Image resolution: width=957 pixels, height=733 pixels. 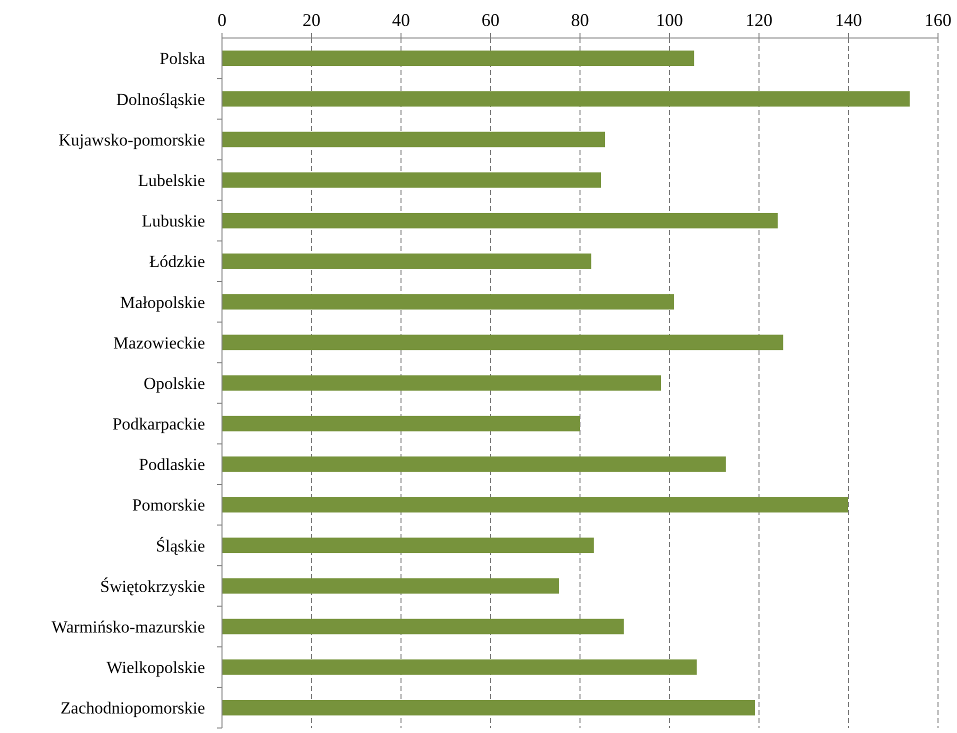 I want to click on x-tick-label: 40, so click(x=401, y=20).